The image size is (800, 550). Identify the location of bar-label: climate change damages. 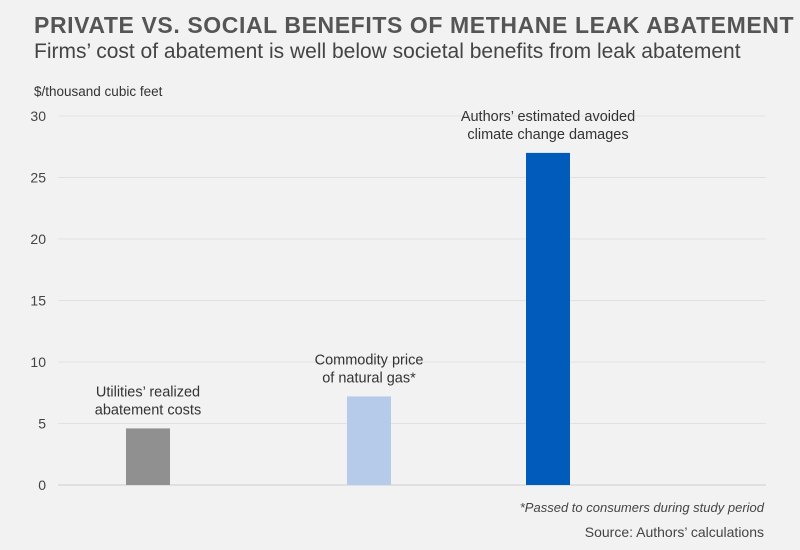
(547, 135).